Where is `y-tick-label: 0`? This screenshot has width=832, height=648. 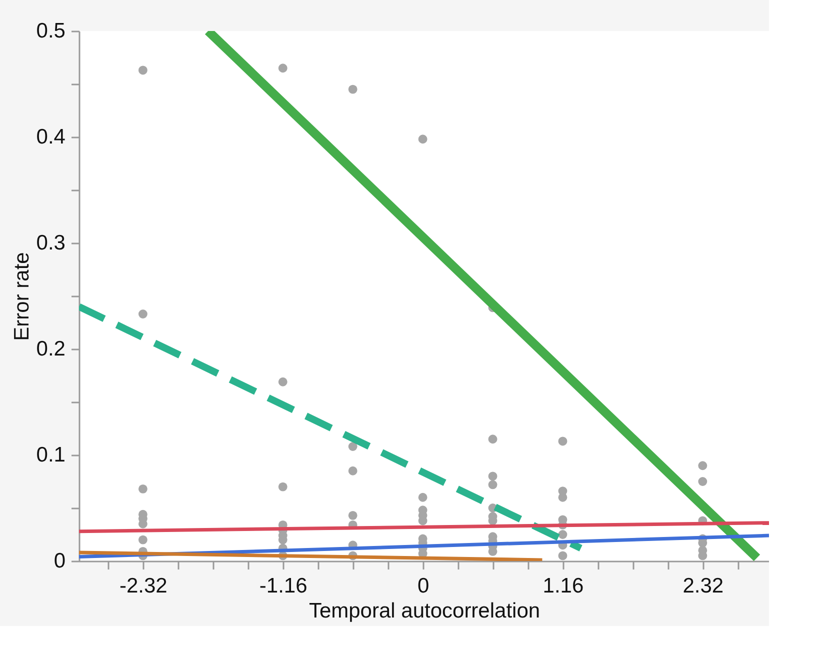
y-tick-label: 0 is located at coordinates (60, 561).